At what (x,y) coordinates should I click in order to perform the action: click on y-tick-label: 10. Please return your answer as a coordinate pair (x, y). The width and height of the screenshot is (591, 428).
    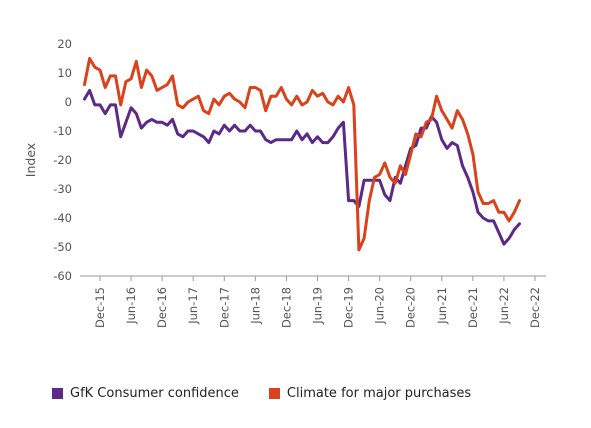
    Looking at the image, I should click on (64, 73).